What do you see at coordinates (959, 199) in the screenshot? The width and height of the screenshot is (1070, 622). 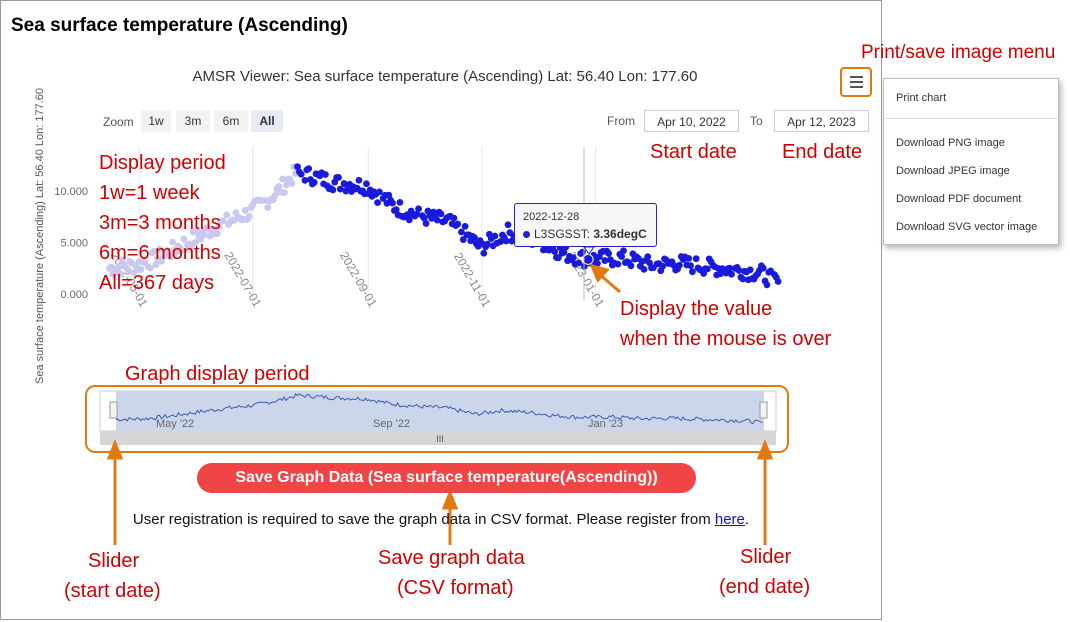 I see `menu-download-pdf: Download PDF document` at bounding box center [959, 199].